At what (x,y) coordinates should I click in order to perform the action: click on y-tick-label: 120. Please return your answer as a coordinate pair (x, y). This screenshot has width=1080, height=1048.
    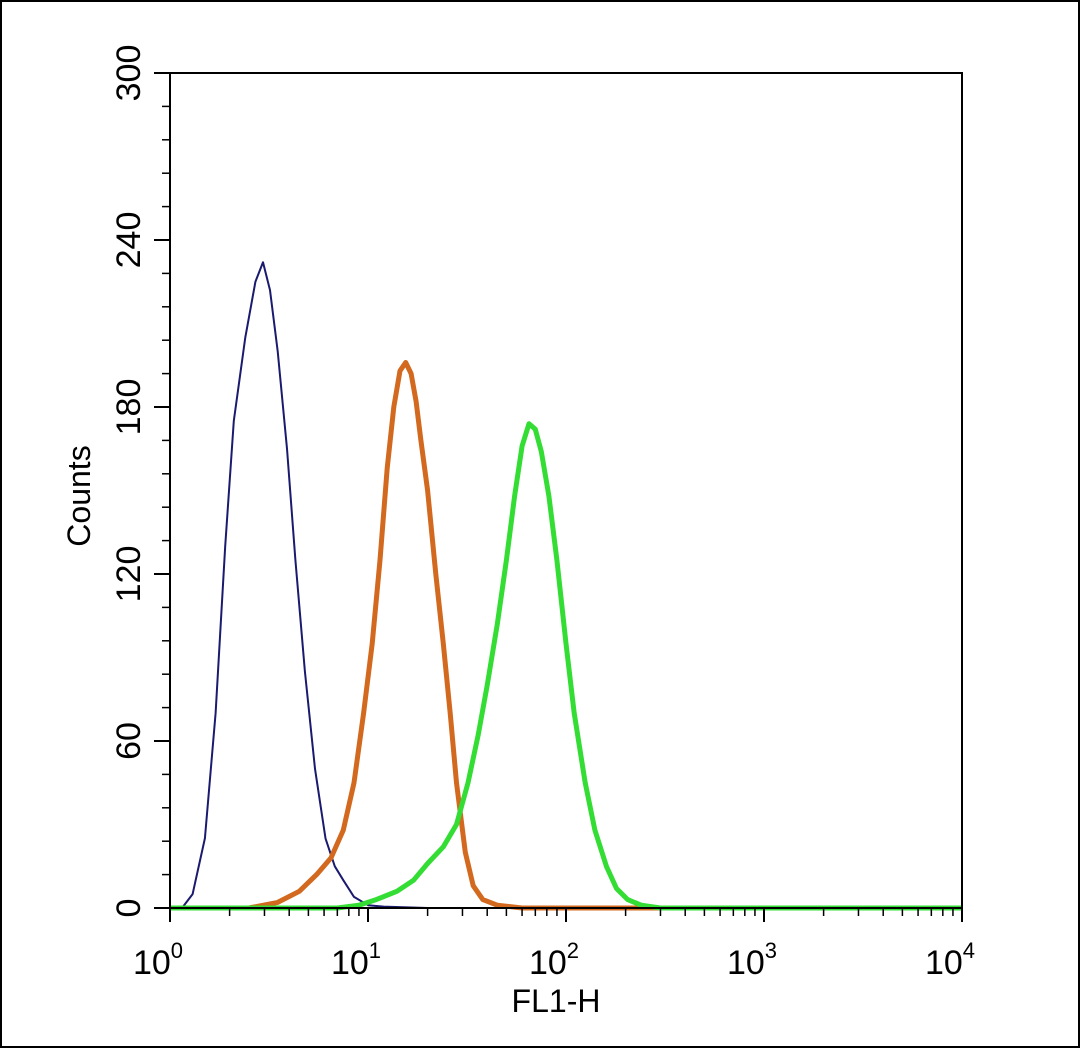
    Looking at the image, I should click on (129, 574).